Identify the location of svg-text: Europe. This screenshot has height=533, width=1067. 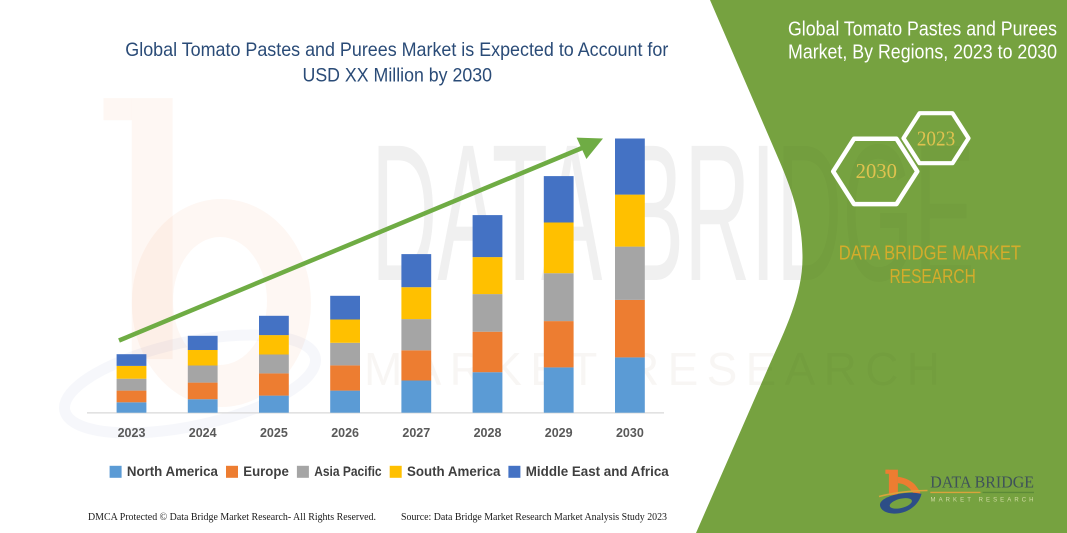
(266, 471).